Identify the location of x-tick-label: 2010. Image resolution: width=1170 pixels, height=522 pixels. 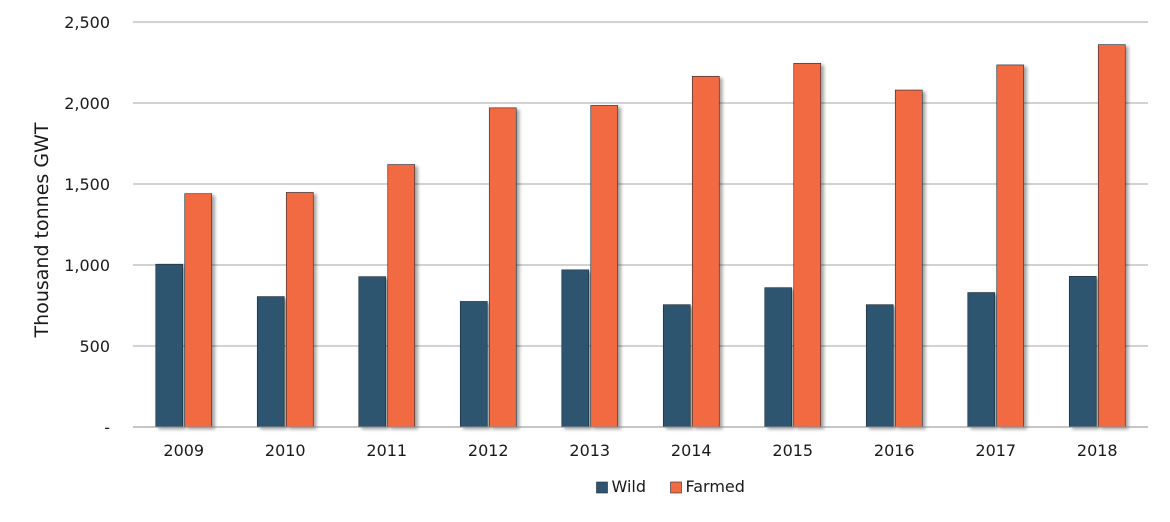
(285, 450).